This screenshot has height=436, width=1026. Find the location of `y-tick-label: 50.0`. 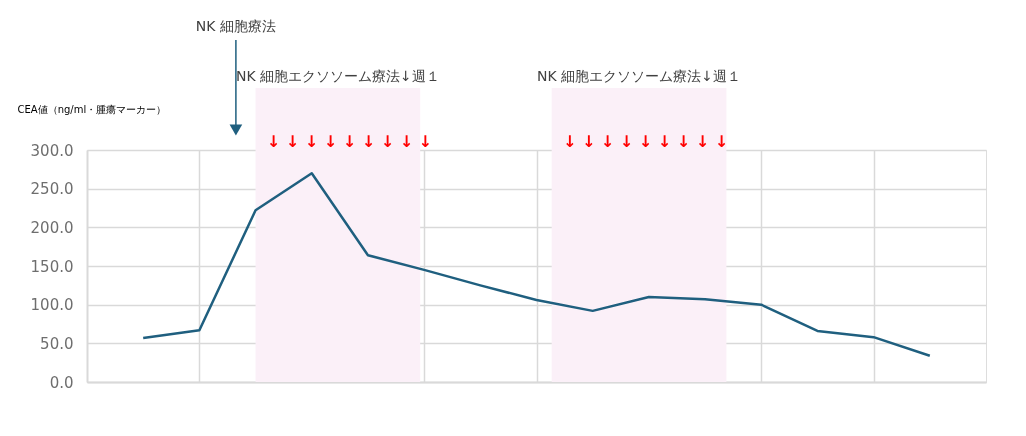

y-tick-label: 50.0 is located at coordinates (57, 343).